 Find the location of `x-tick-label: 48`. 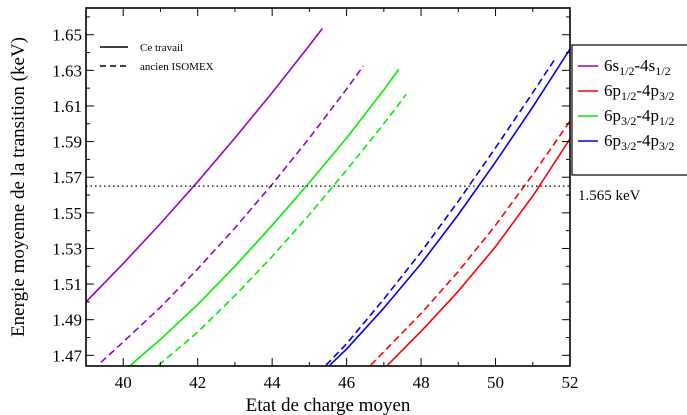

x-tick-label: 48 is located at coordinates (421, 382).